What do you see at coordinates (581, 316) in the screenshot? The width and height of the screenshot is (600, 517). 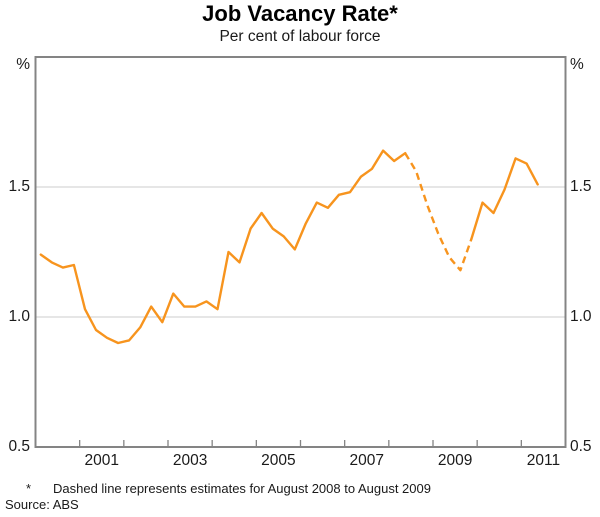 I see `y-label-right: 1.0` at bounding box center [581, 316].